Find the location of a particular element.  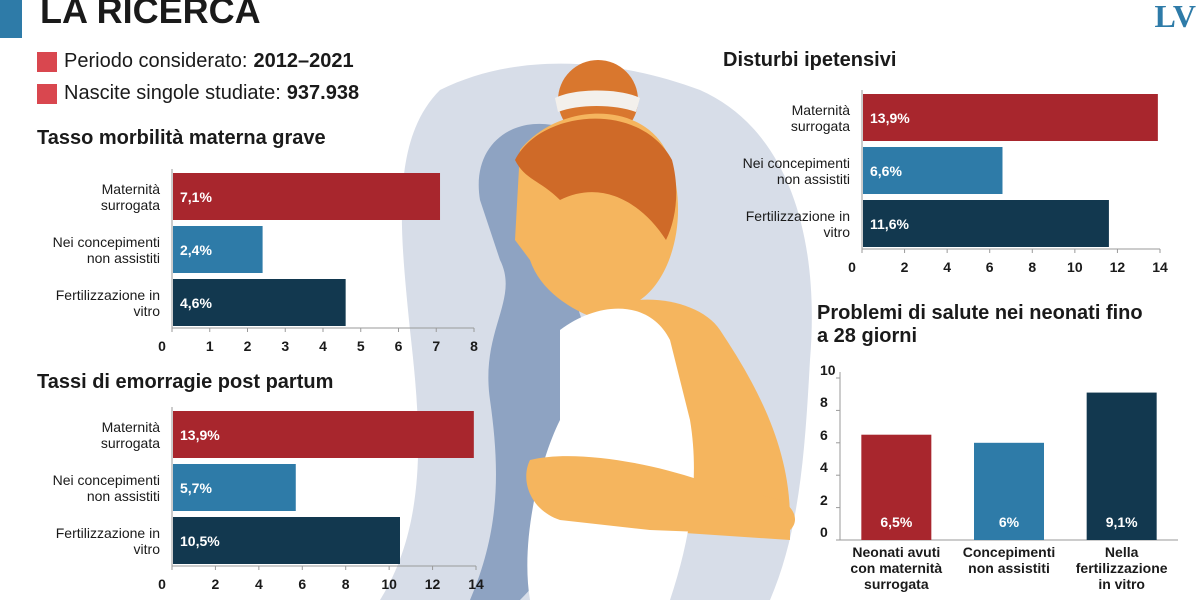

fact: Nascite singole studiate: 937.938 is located at coordinates (211, 93).